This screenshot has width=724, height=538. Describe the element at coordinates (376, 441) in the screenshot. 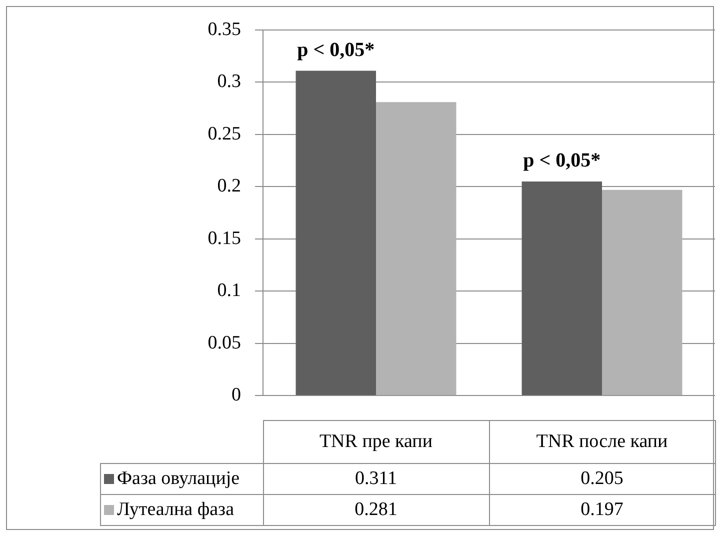

I see `x-tick-label: TNR пре капи` at that location.